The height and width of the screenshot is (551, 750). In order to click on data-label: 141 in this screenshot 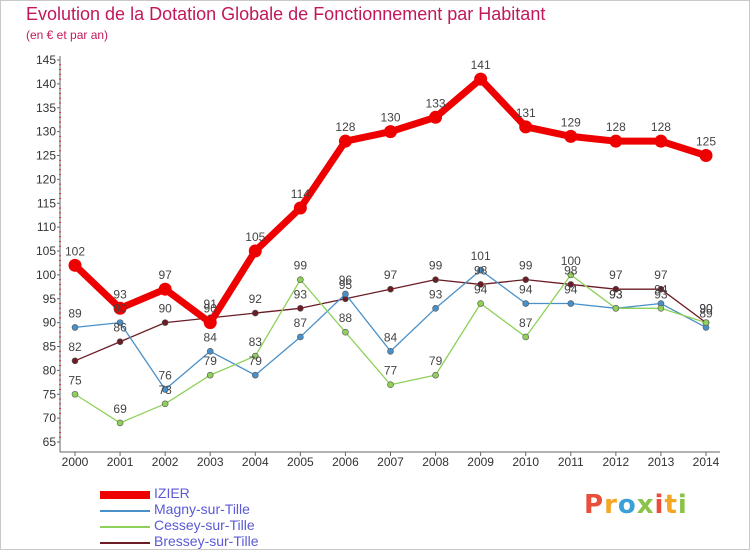, I will do `click(481, 65)`.